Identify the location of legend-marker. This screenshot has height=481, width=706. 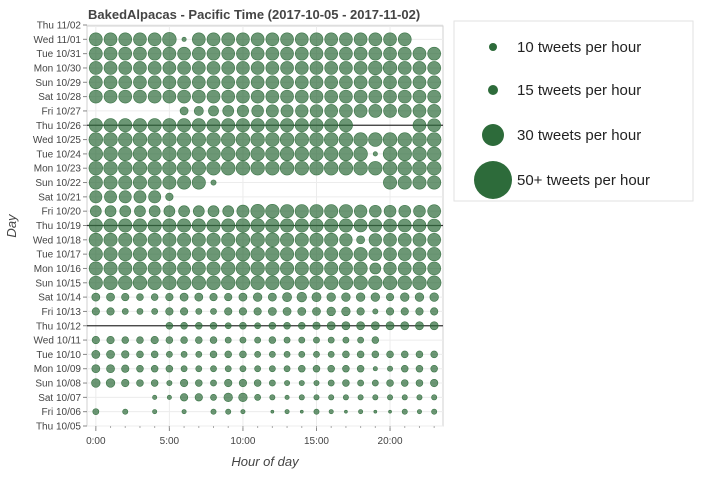
(493, 90).